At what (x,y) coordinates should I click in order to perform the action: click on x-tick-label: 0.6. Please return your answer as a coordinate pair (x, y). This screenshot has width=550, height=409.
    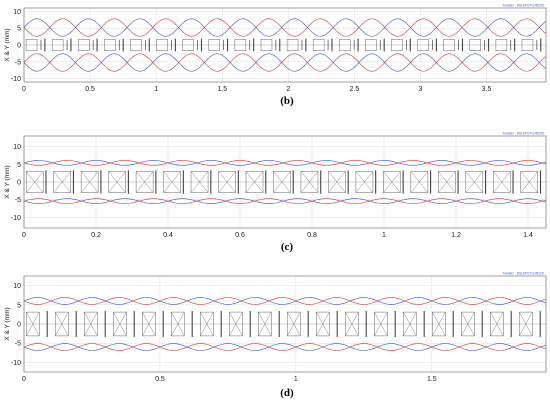
    Looking at the image, I should click on (240, 235).